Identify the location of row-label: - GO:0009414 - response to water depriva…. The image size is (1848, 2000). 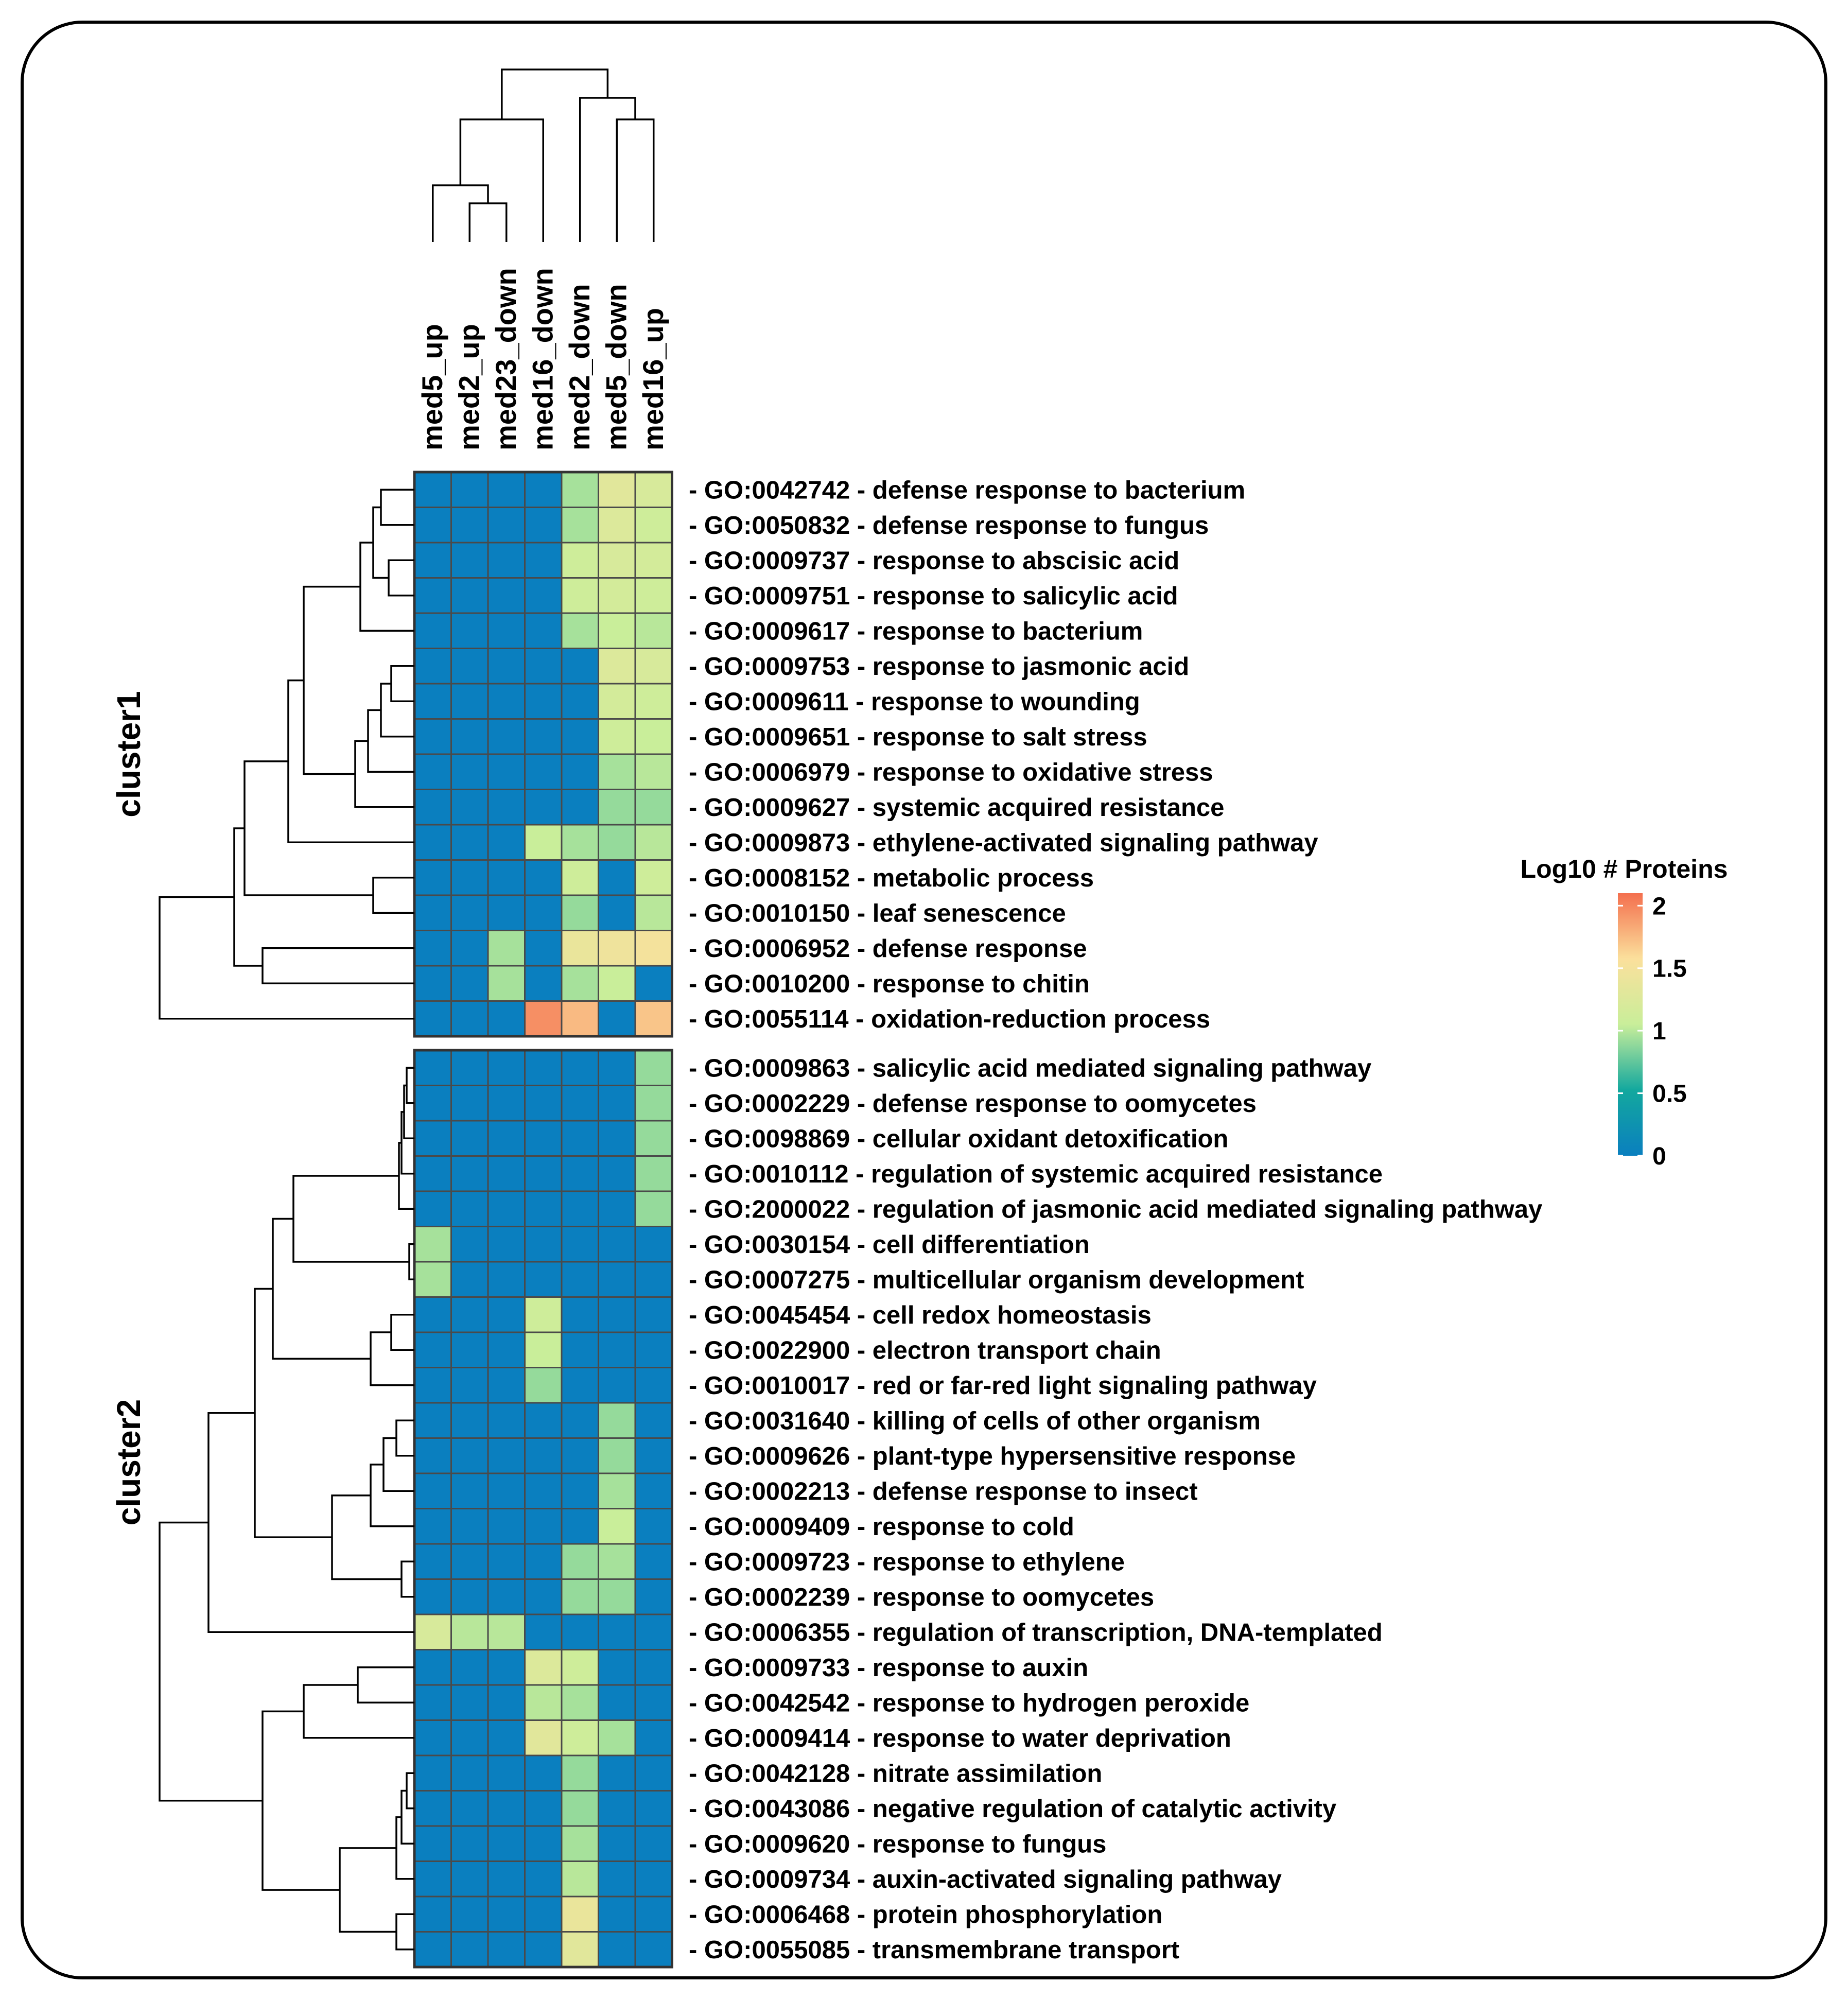
(960, 1738).